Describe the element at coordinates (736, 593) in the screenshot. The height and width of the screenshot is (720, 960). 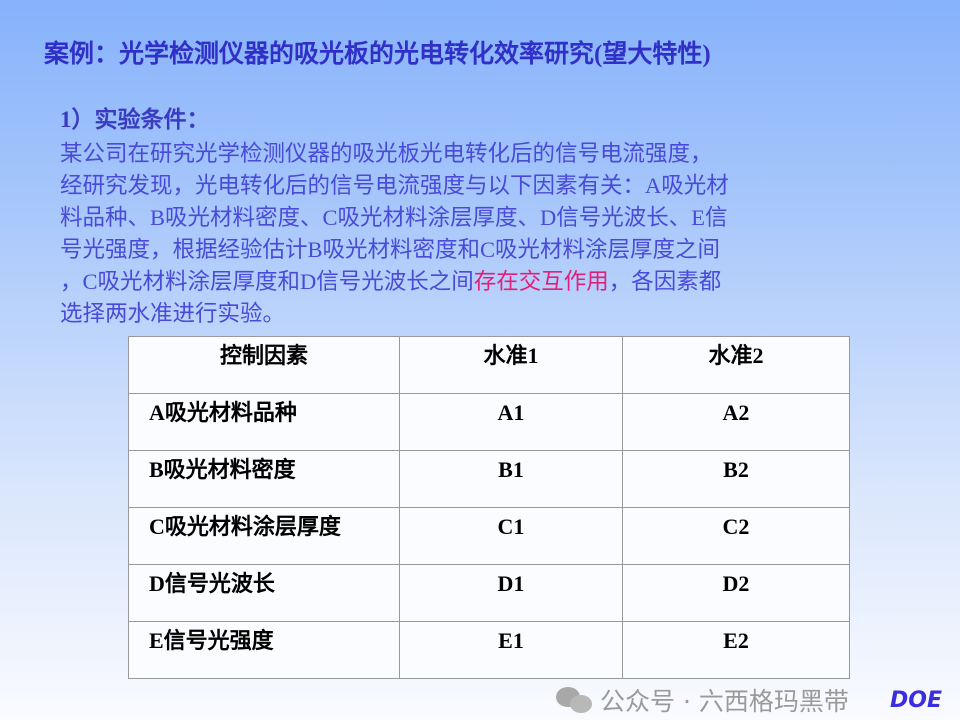
I see `level-cell: D2` at that location.